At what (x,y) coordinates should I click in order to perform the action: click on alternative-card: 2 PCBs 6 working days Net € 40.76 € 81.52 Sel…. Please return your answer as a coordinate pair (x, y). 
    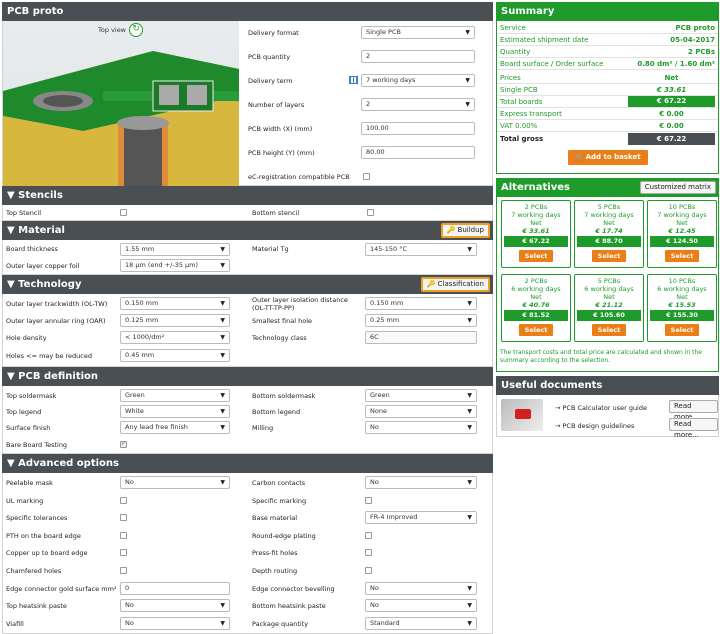
    Looking at the image, I should click on (536, 308).